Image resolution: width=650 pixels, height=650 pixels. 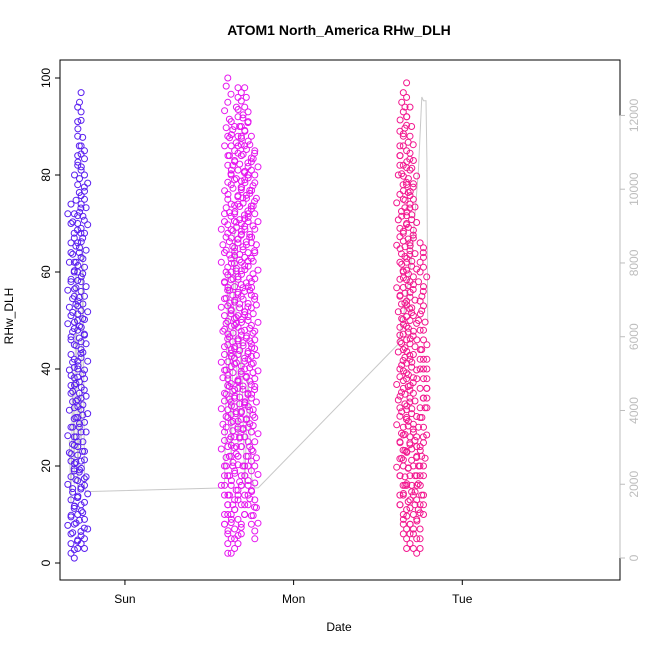 I want to click on y-tick-label: 80, so click(x=46, y=175).